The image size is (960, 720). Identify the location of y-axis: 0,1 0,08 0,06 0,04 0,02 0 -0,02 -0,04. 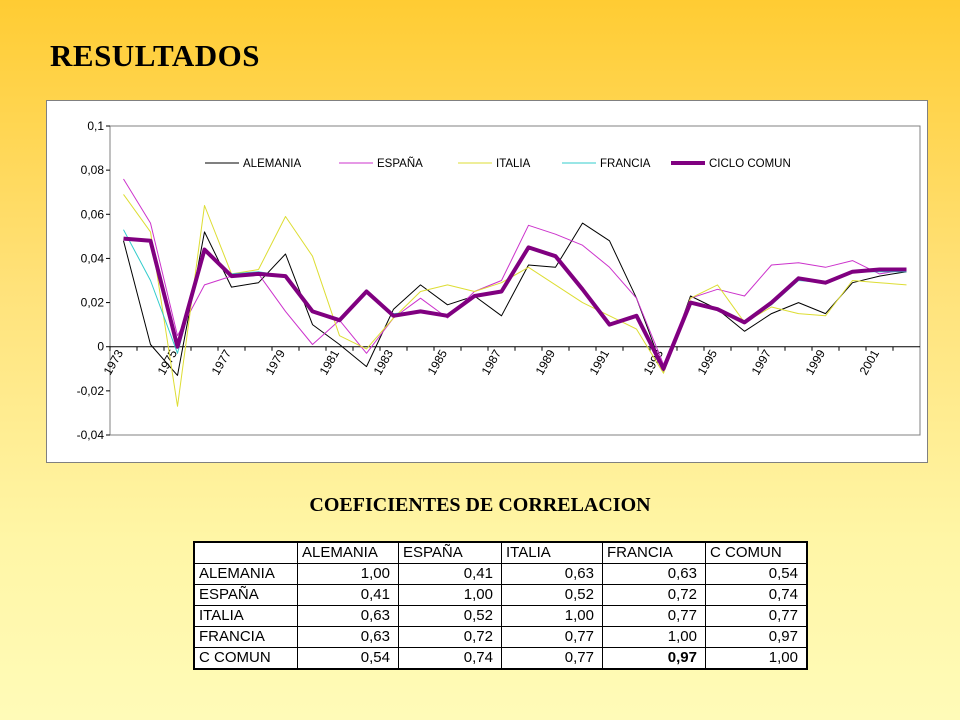
(93, 280).